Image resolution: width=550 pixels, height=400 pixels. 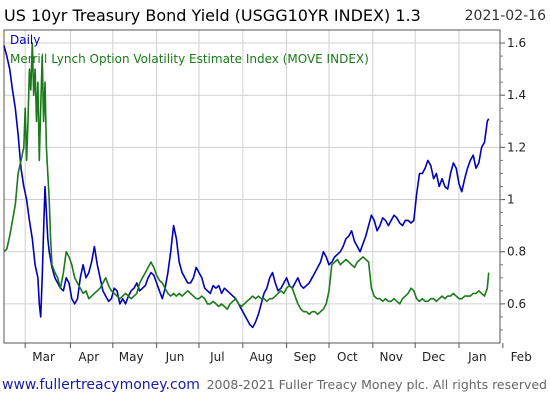 I want to click on footer-link: www.fullertreacymoney.com, so click(x=101, y=385).